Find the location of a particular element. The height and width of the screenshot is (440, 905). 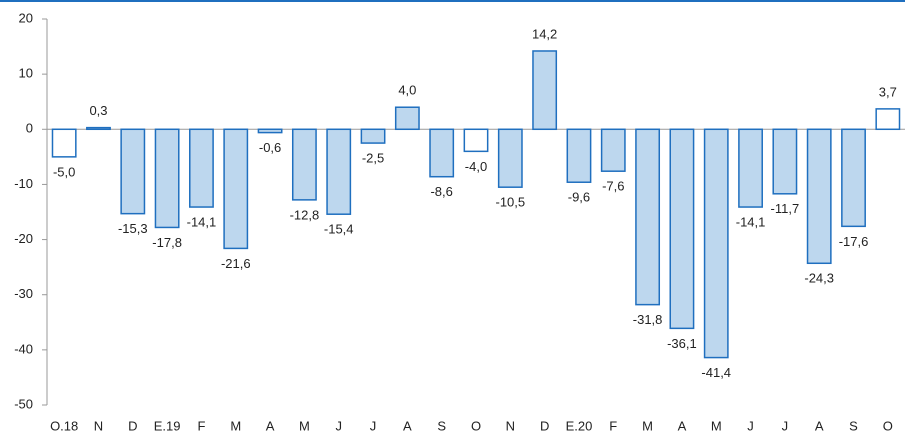

value-label: -31,8 is located at coordinates (648, 319).